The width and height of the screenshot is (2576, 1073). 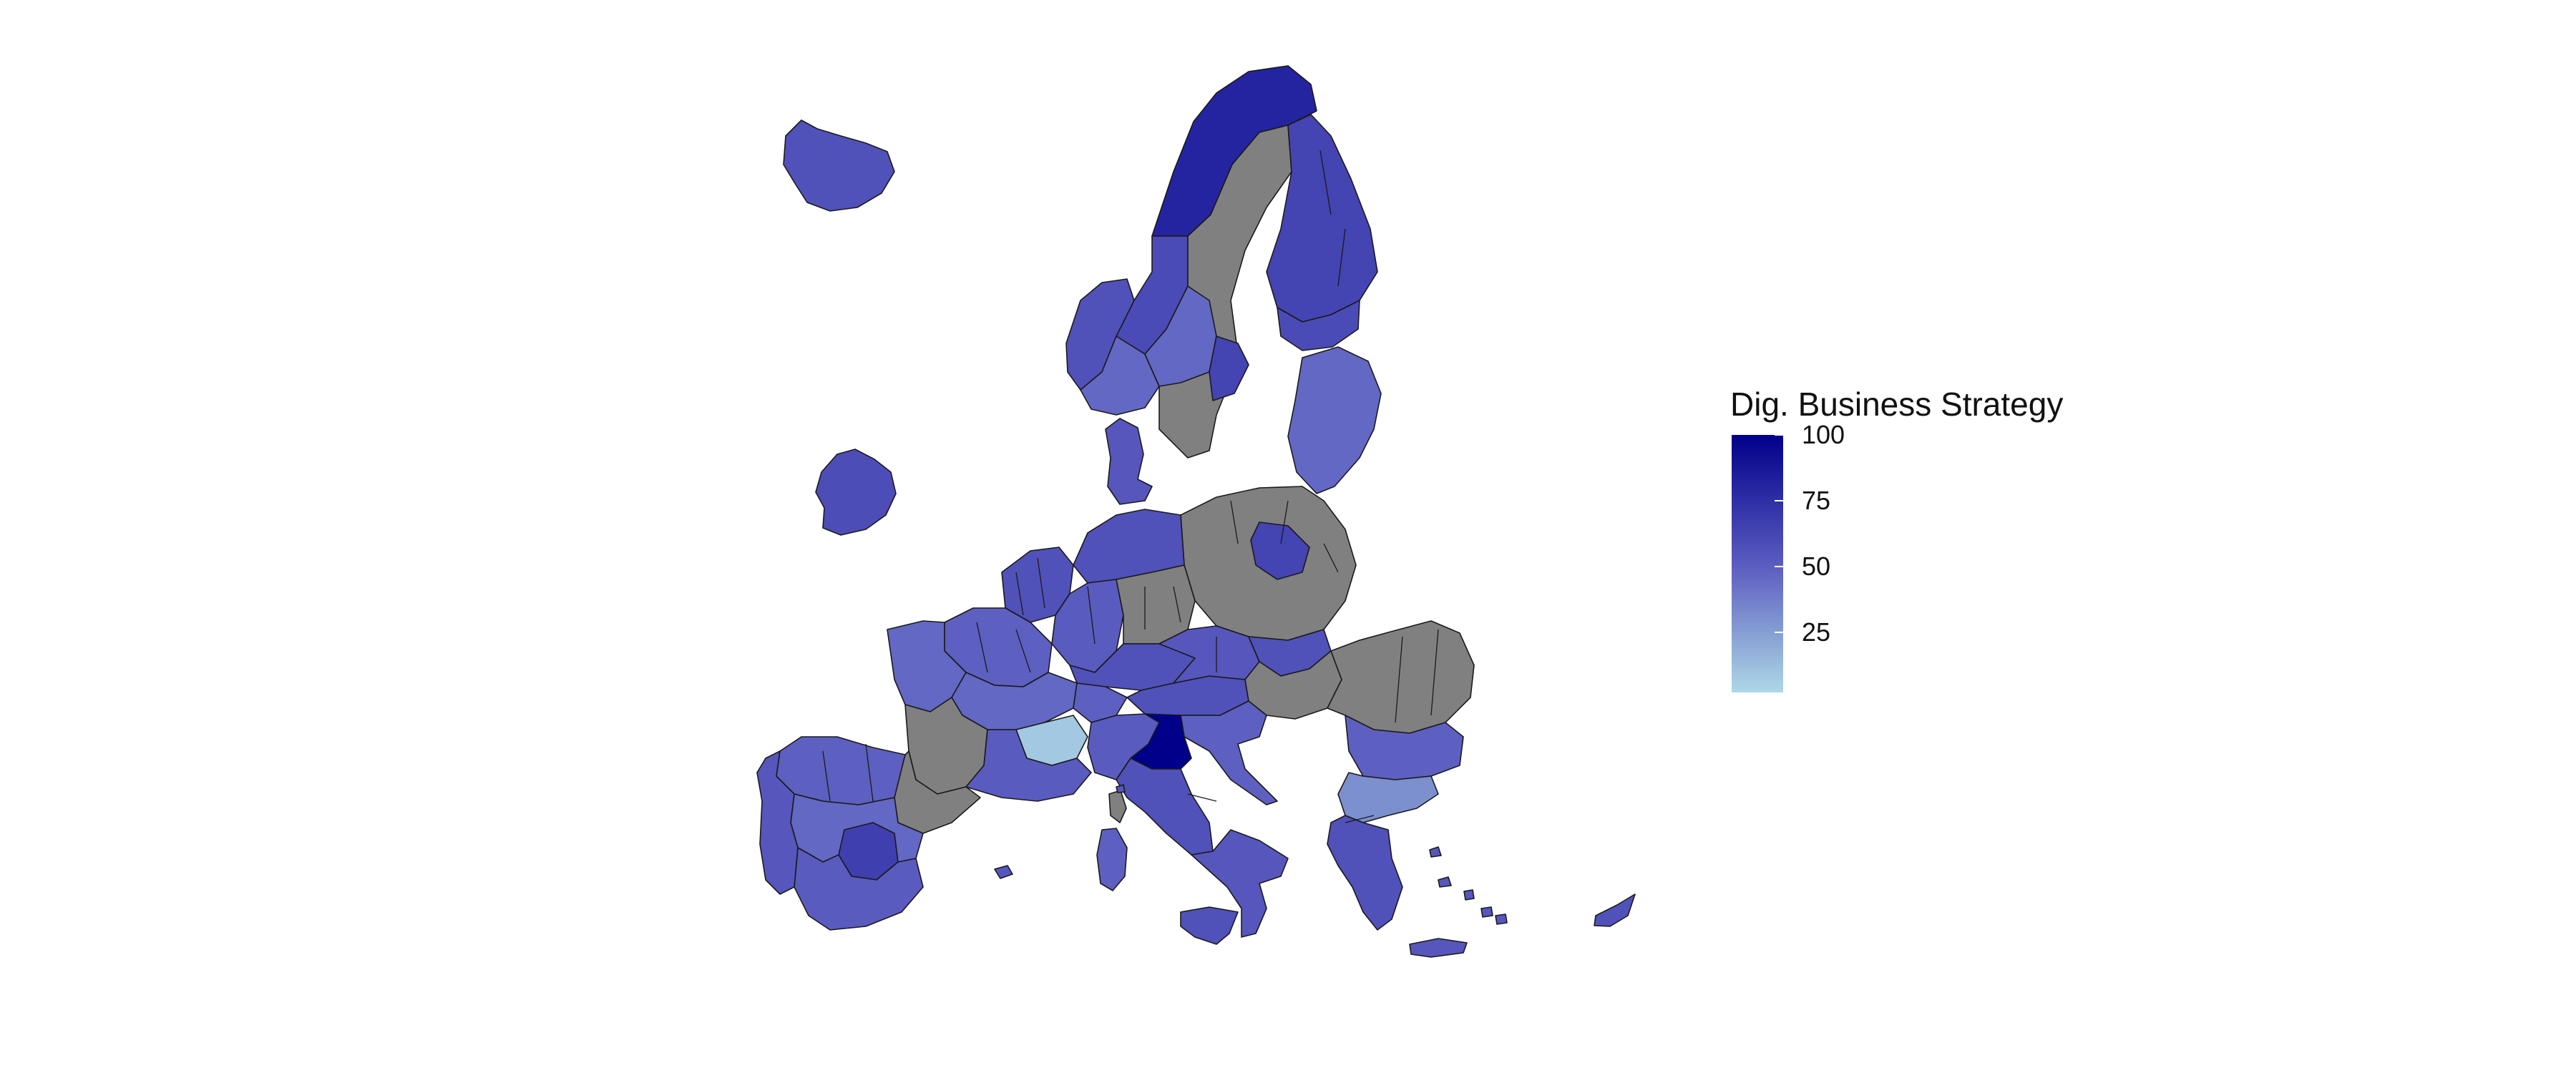 What do you see at coordinates (1209, 925) in the screenshot?
I see `region-sicily` at bounding box center [1209, 925].